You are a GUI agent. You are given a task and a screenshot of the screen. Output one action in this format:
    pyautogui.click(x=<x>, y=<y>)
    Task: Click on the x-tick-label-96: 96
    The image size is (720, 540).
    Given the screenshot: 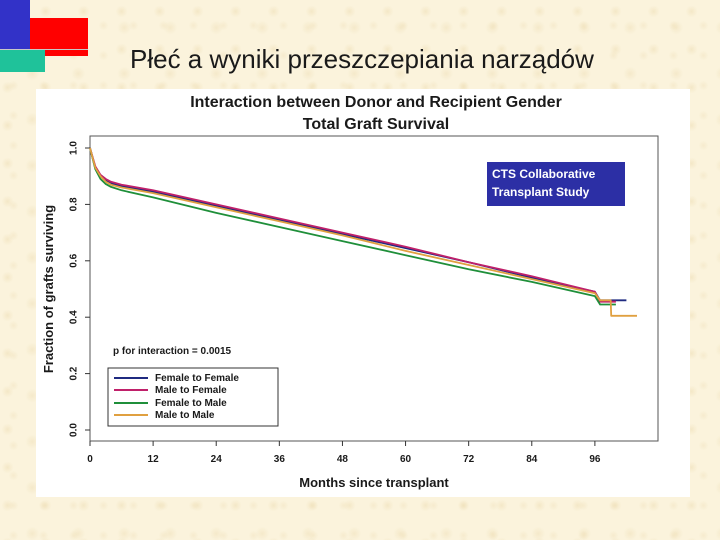 What is the action you would take?
    pyautogui.click(x=595, y=459)
    